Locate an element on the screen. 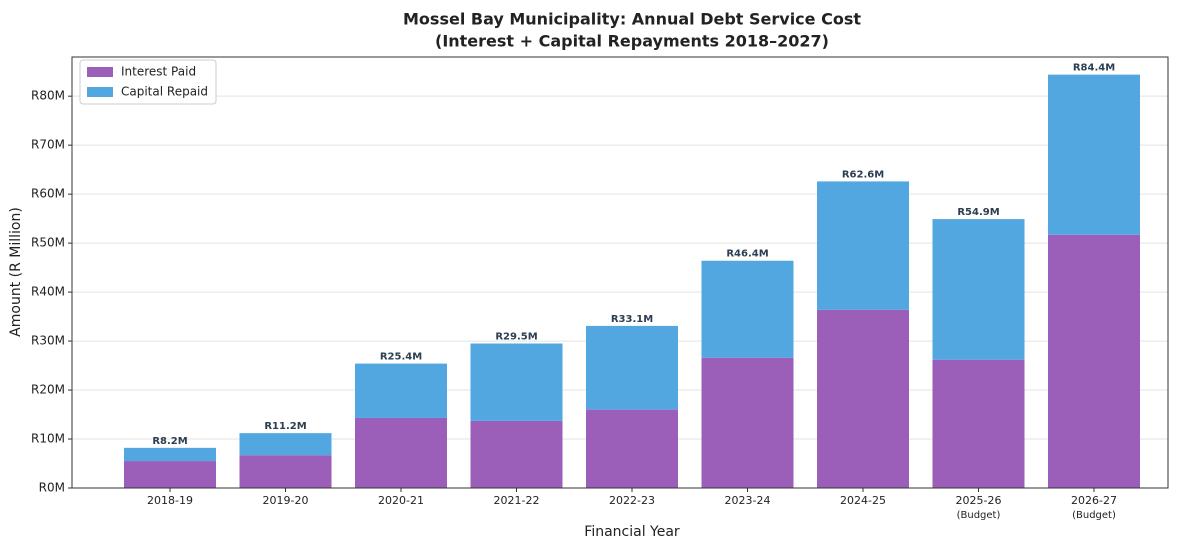 The height and width of the screenshot is (546, 1182). y-tick-label: R50M is located at coordinates (48, 243).